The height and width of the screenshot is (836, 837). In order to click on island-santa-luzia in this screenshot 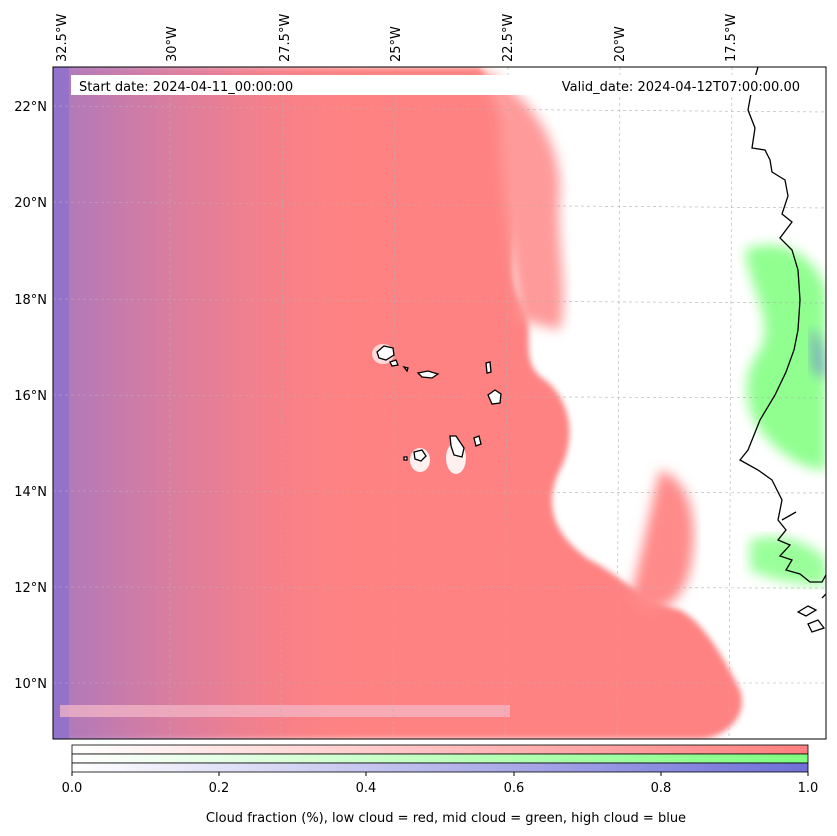, I will do `click(405, 369)`.